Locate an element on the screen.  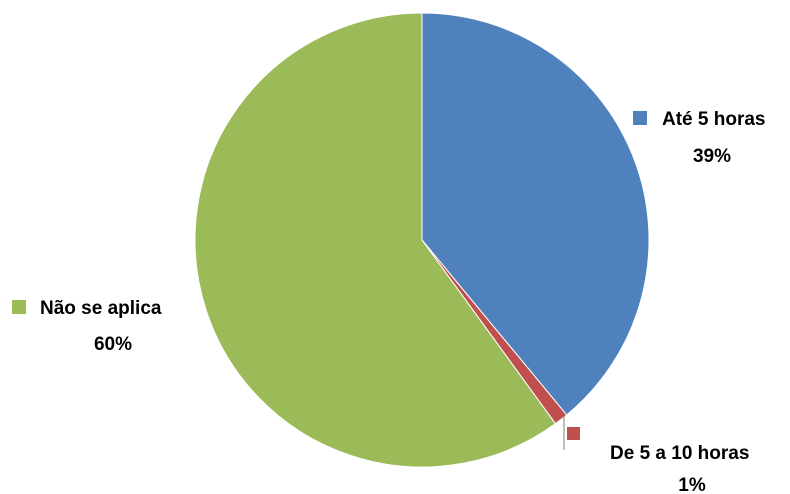
data-label-ate-5-horas-name: Até 5 horas is located at coordinates (713, 119).